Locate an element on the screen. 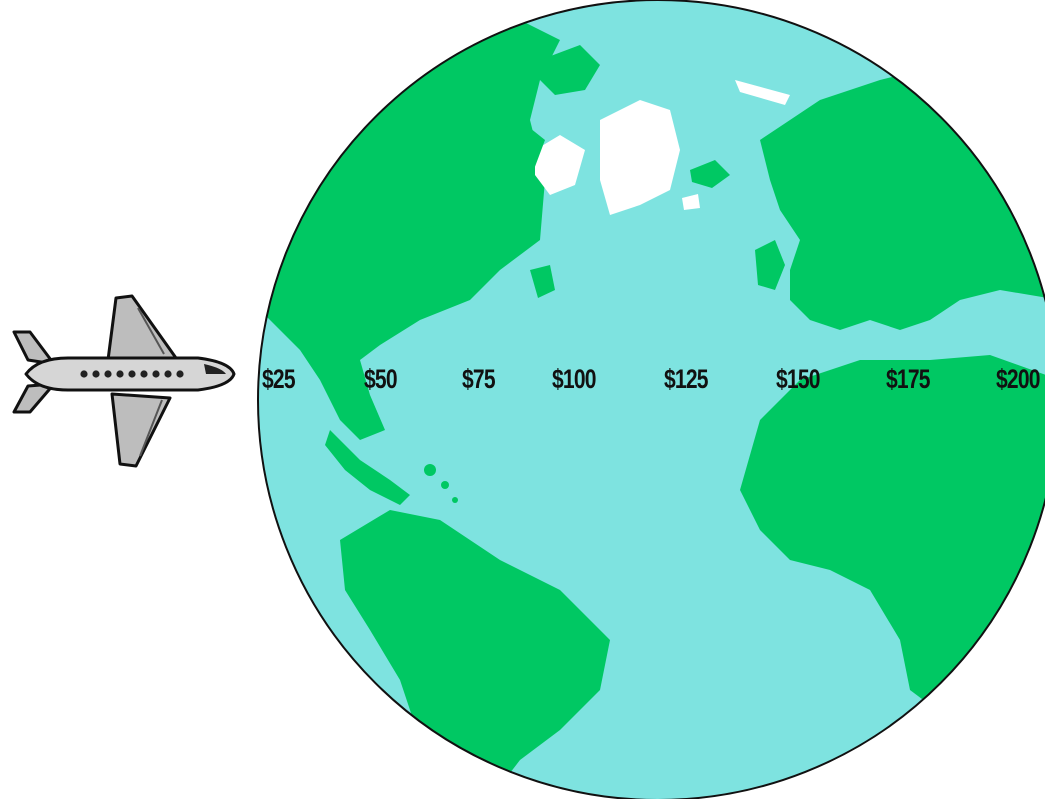  south-america is located at coordinates (475, 654).